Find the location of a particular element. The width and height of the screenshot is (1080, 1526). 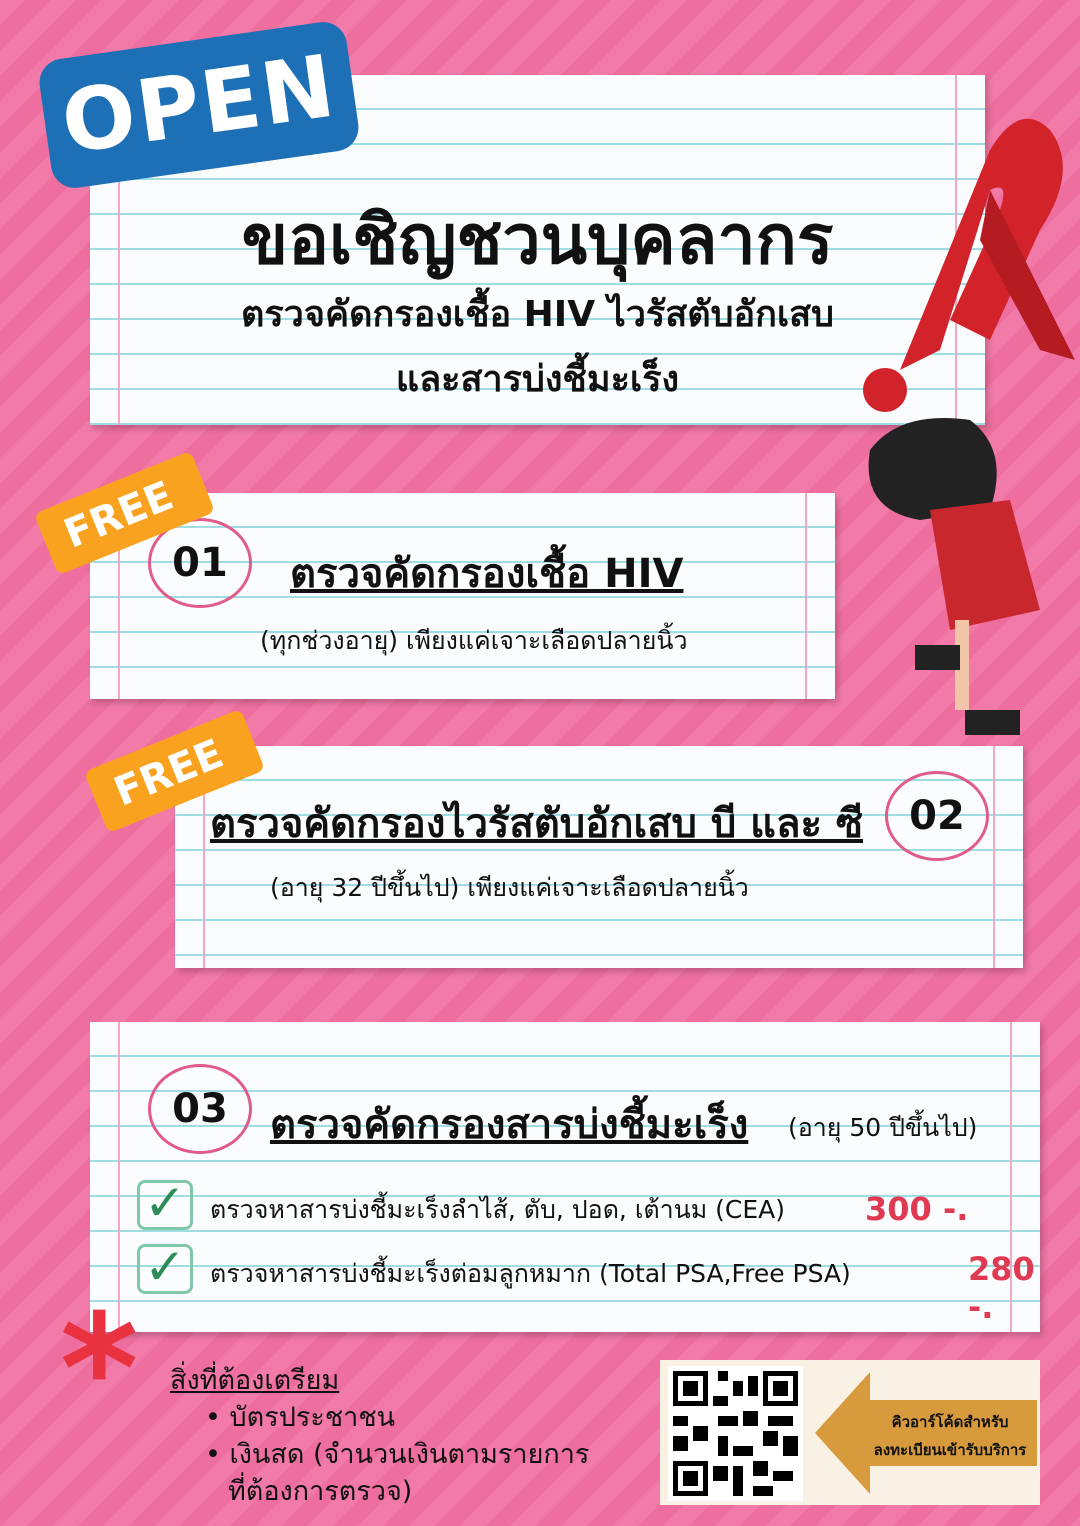

asterisk-icon: * is located at coordinates (99, 1370).